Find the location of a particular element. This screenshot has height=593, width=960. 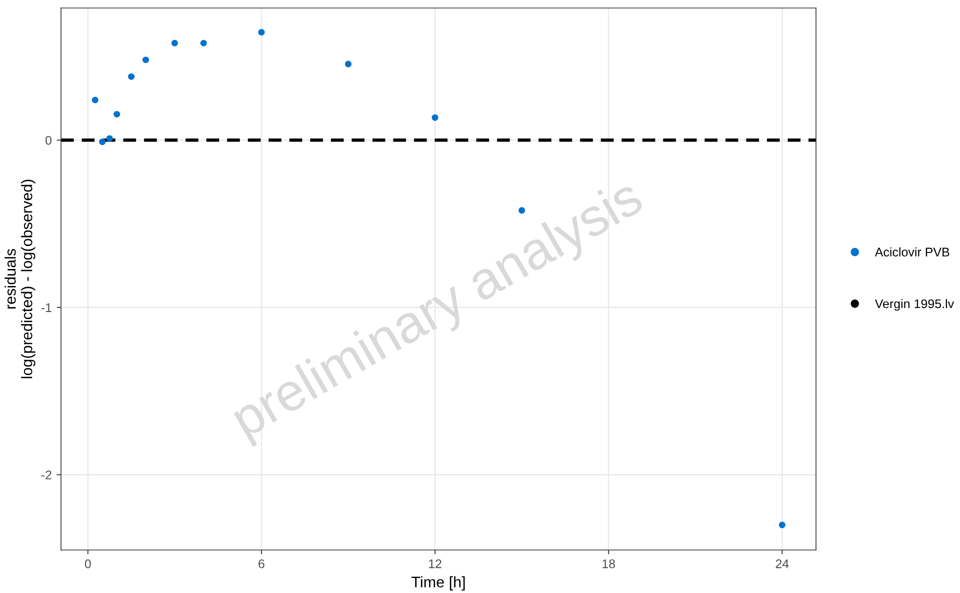

x-tick-label: 18 is located at coordinates (608, 563).